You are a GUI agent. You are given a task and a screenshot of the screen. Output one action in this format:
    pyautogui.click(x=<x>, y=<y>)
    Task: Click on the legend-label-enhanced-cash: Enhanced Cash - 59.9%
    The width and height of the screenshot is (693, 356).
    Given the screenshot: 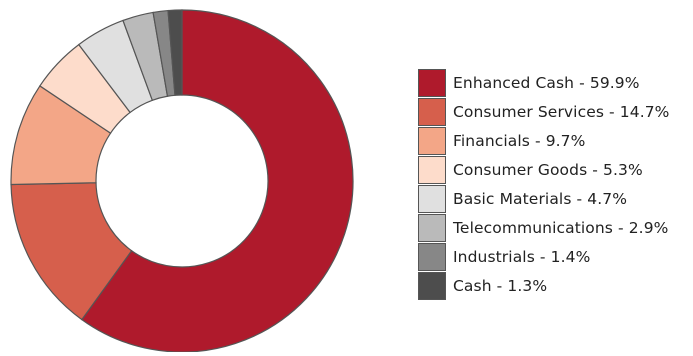 What is the action you would take?
    pyautogui.click(x=546, y=82)
    